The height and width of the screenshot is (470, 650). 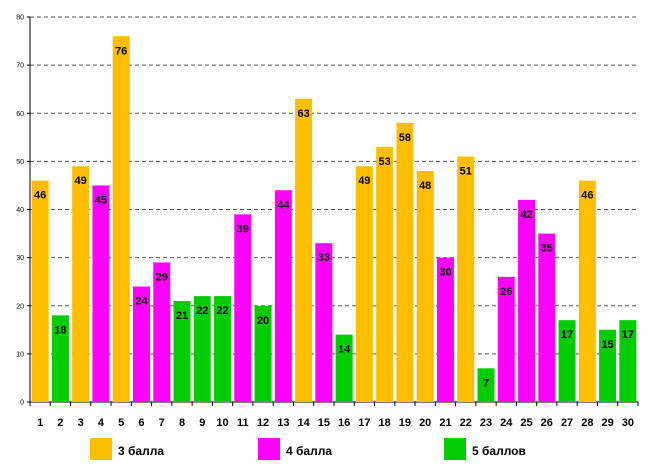 I want to click on x-tick-label: 7, so click(x=162, y=423).